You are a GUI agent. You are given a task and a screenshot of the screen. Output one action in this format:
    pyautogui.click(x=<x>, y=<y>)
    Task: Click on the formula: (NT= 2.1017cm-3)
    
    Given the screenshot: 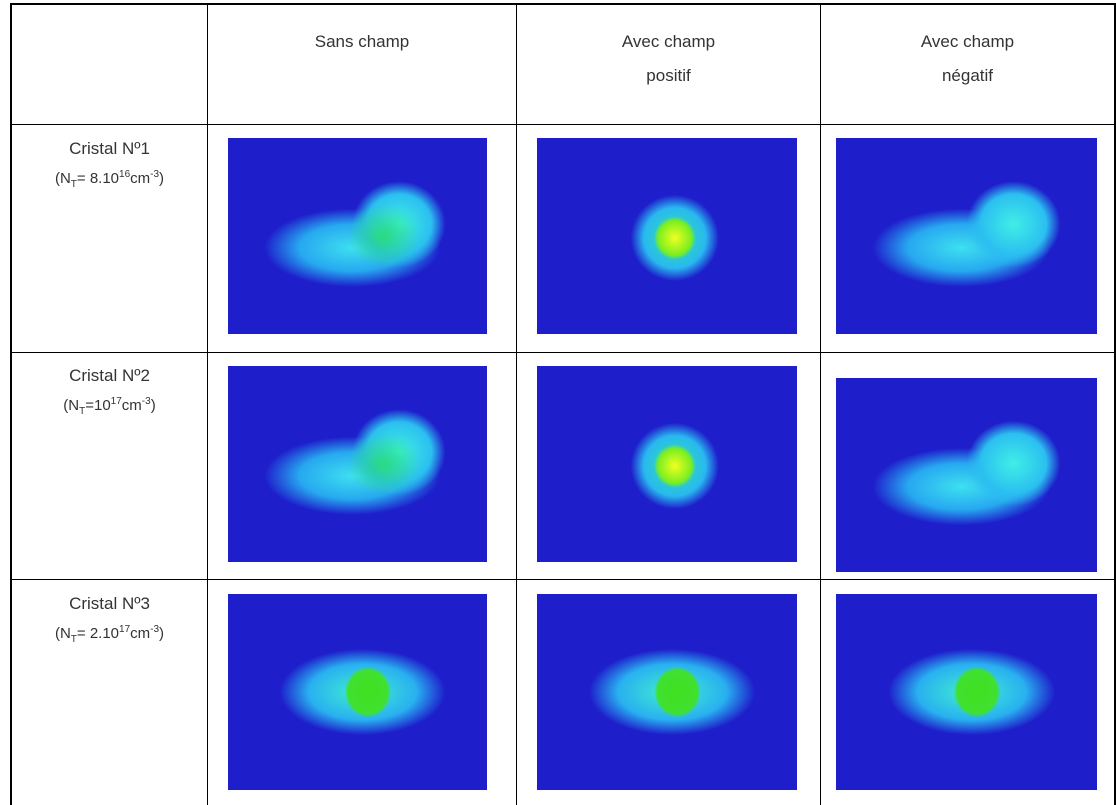 What is the action you would take?
    pyautogui.click(x=109, y=635)
    